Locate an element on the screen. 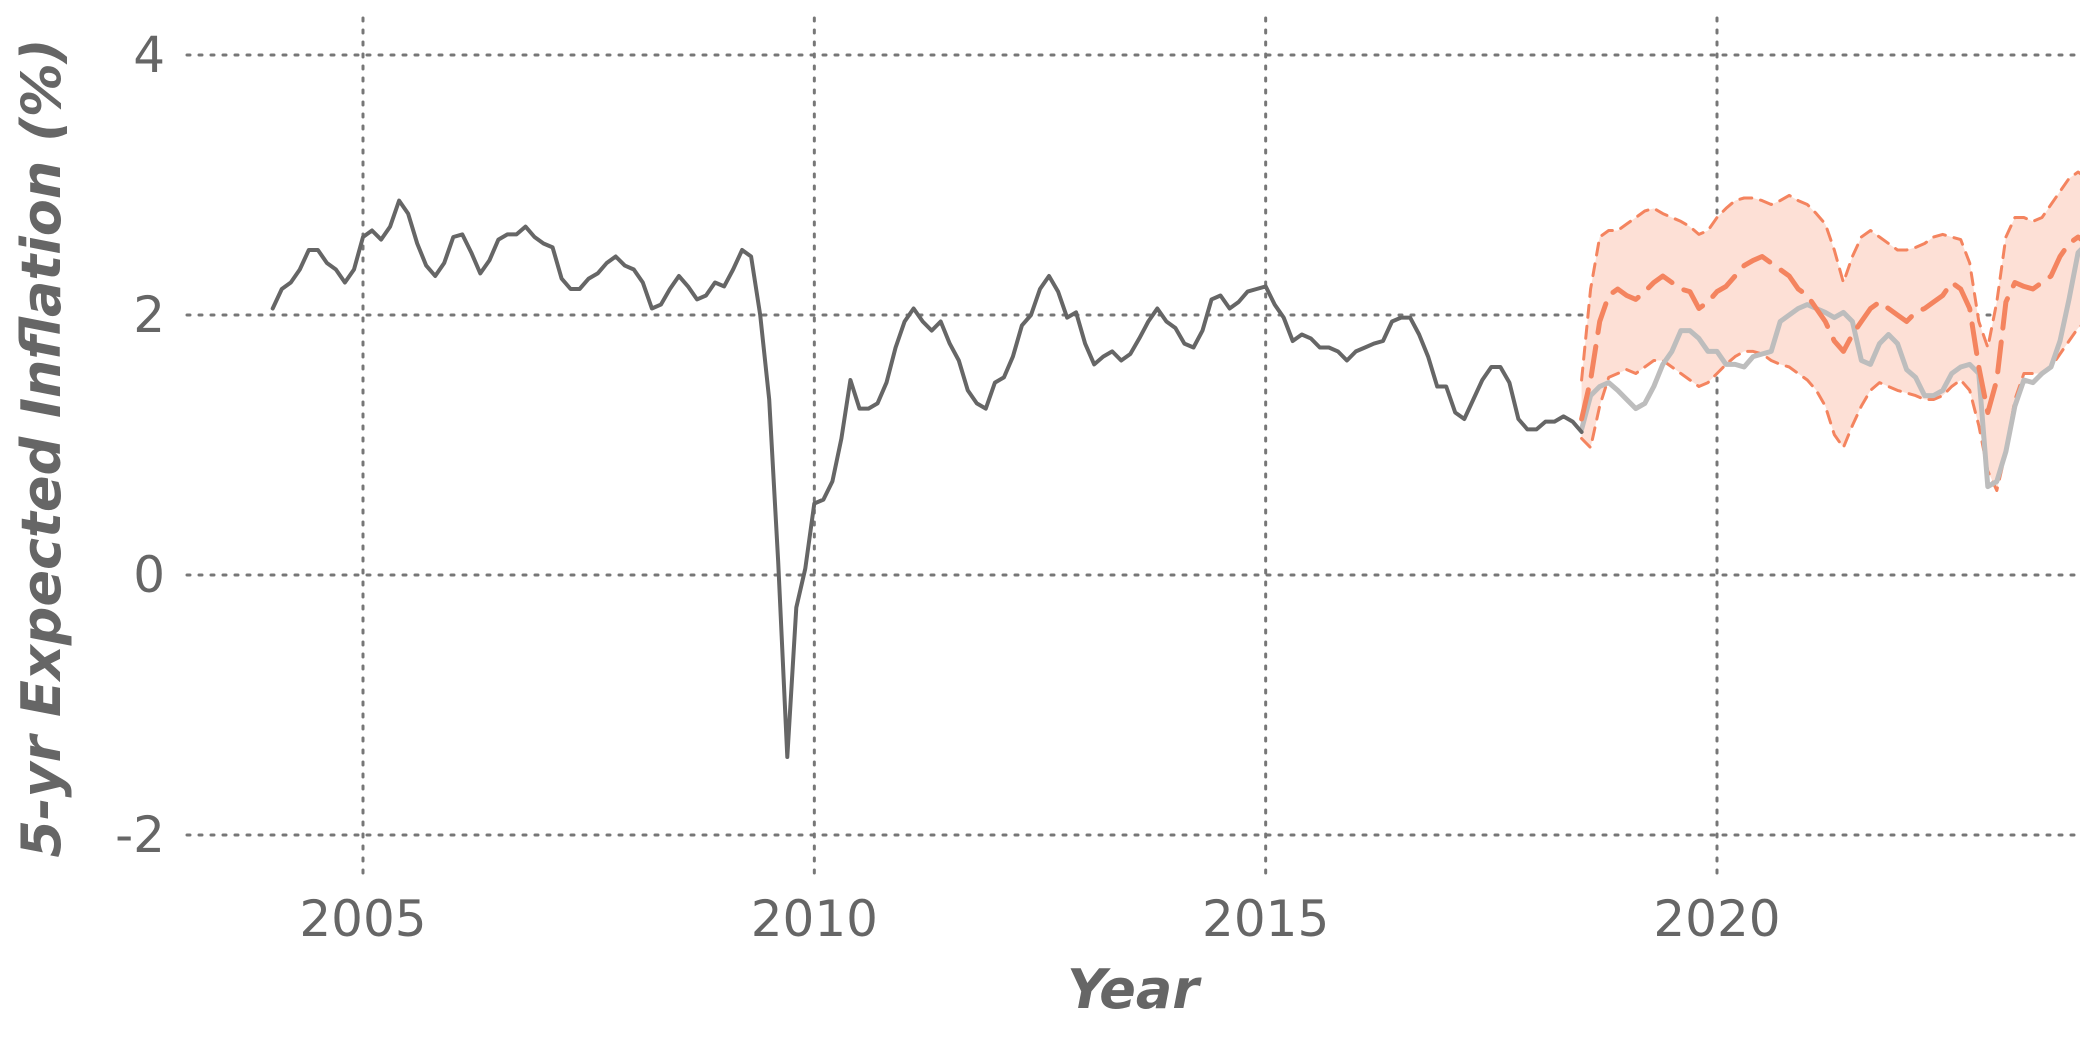 This screenshot has height=1045, width=2080. forecast-median-line is located at coordinates (1829, 328).